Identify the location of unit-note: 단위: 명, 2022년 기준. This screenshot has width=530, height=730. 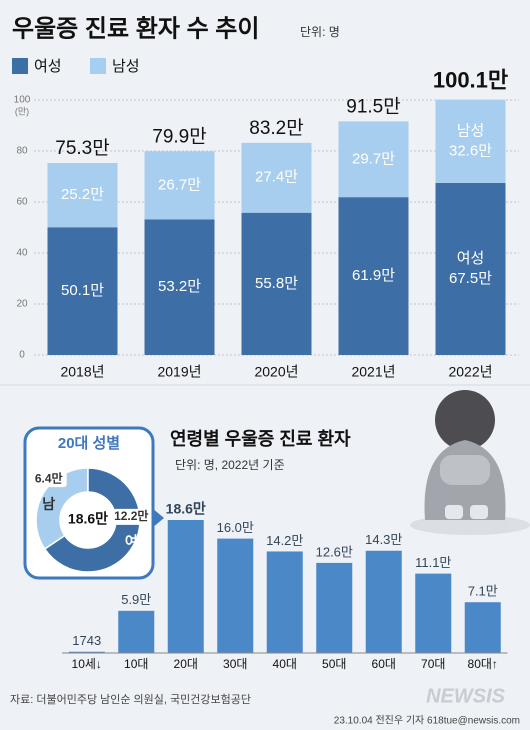
(230, 465).